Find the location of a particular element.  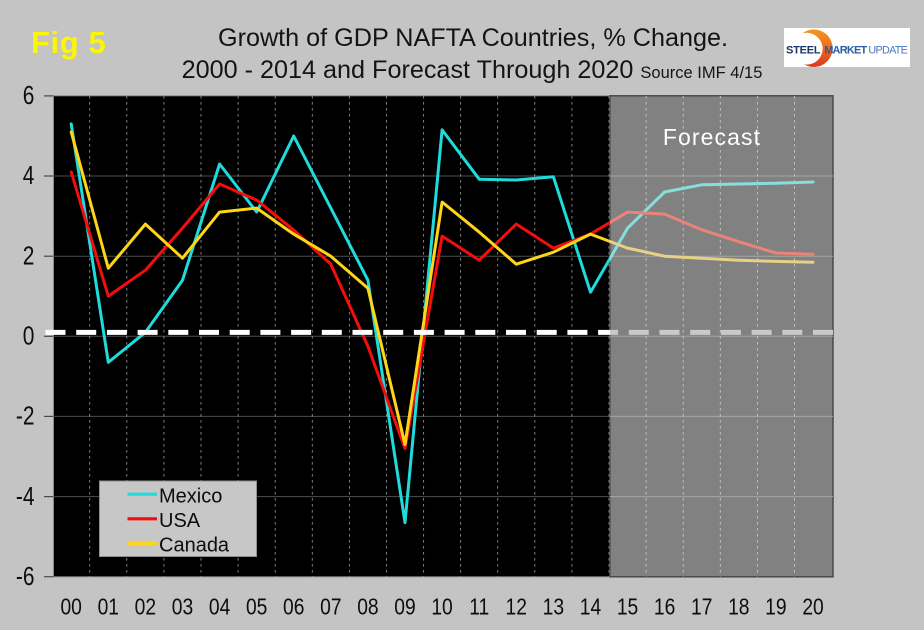

svg-text: USA is located at coordinates (180, 521).